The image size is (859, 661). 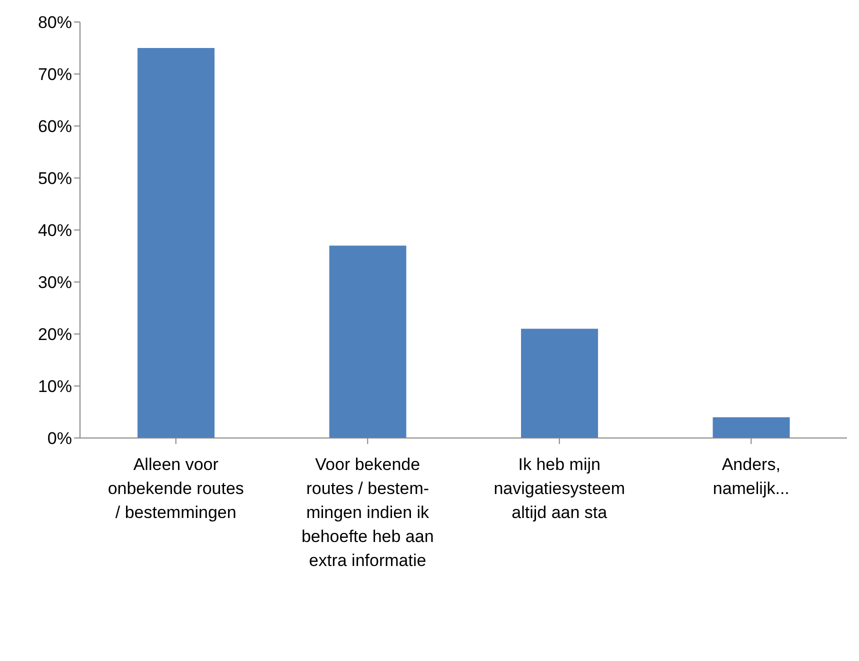 What do you see at coordinates (55, 74) in the screenshot?
I see `y-tick-label: 70%` at bounding box center [55, 74].